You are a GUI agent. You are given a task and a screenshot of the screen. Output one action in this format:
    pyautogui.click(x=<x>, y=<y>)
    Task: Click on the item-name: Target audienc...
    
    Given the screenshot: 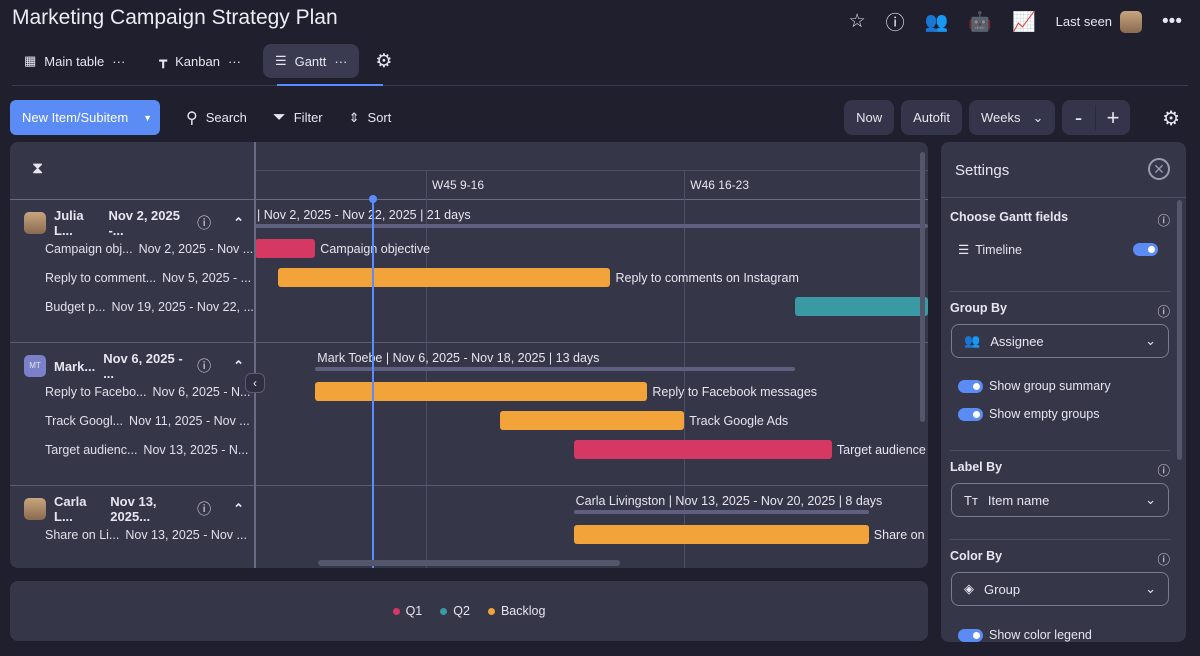 What is the action you would take?
    pyautogui.click(x=91, y=450)
    